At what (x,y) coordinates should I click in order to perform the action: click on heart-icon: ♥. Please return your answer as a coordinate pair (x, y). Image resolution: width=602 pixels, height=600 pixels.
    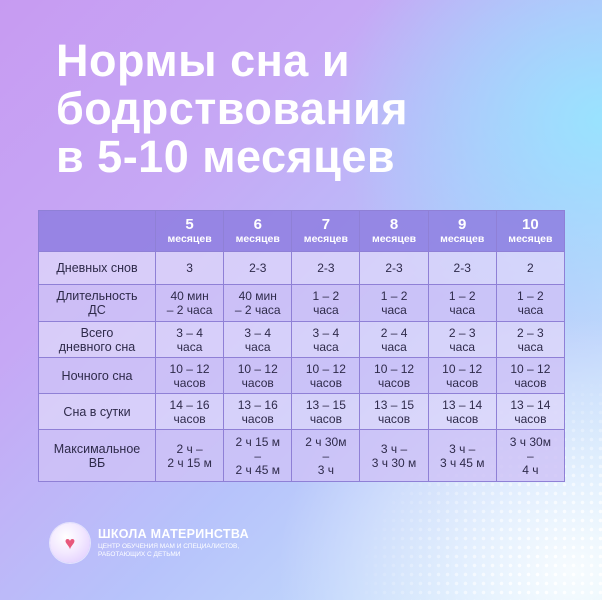
    Looking at the image, I should click on (70, 543).